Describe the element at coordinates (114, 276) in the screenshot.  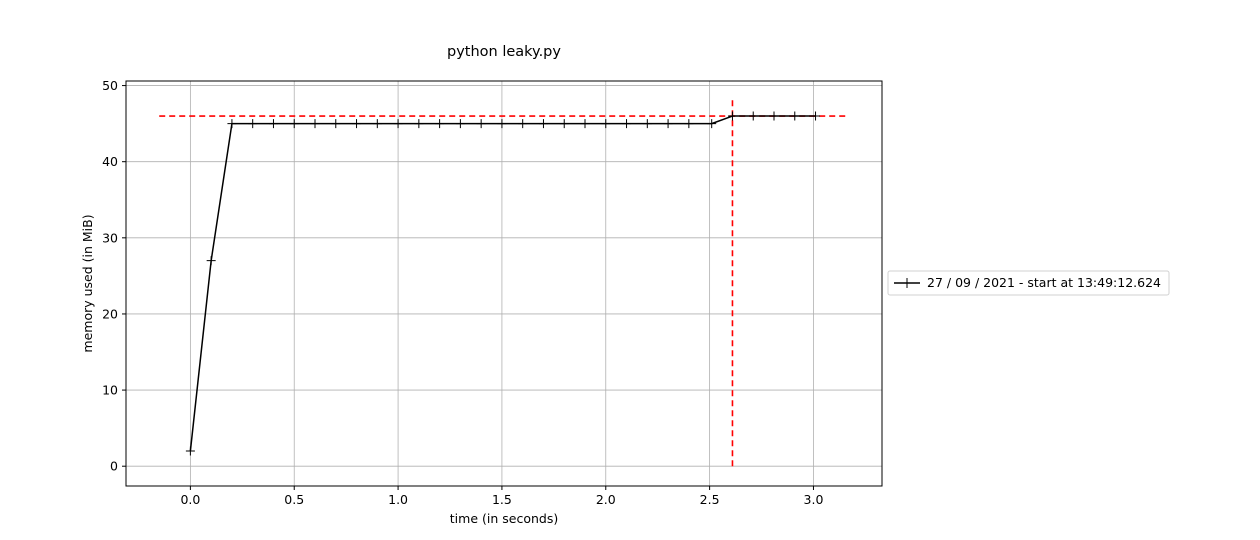
I see `y-ticks: 0 10 20 30 40 50` at that location.